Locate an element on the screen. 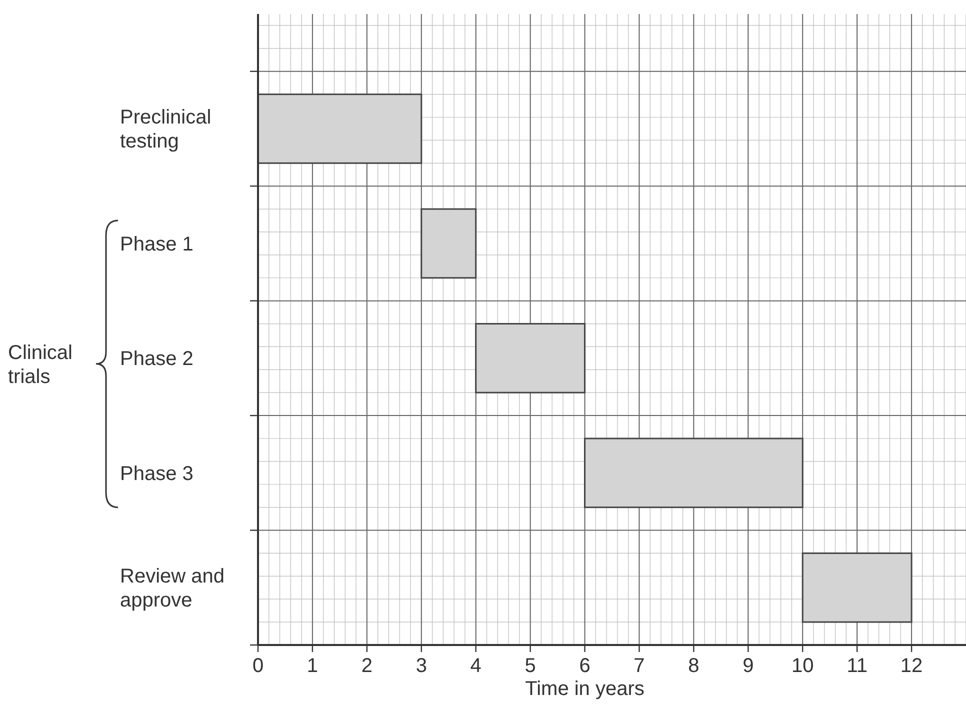 Image resolution: width=966 pixels, height=713 pixels. y-tick-label: Phase 1 is located at coordinates (157, 244).